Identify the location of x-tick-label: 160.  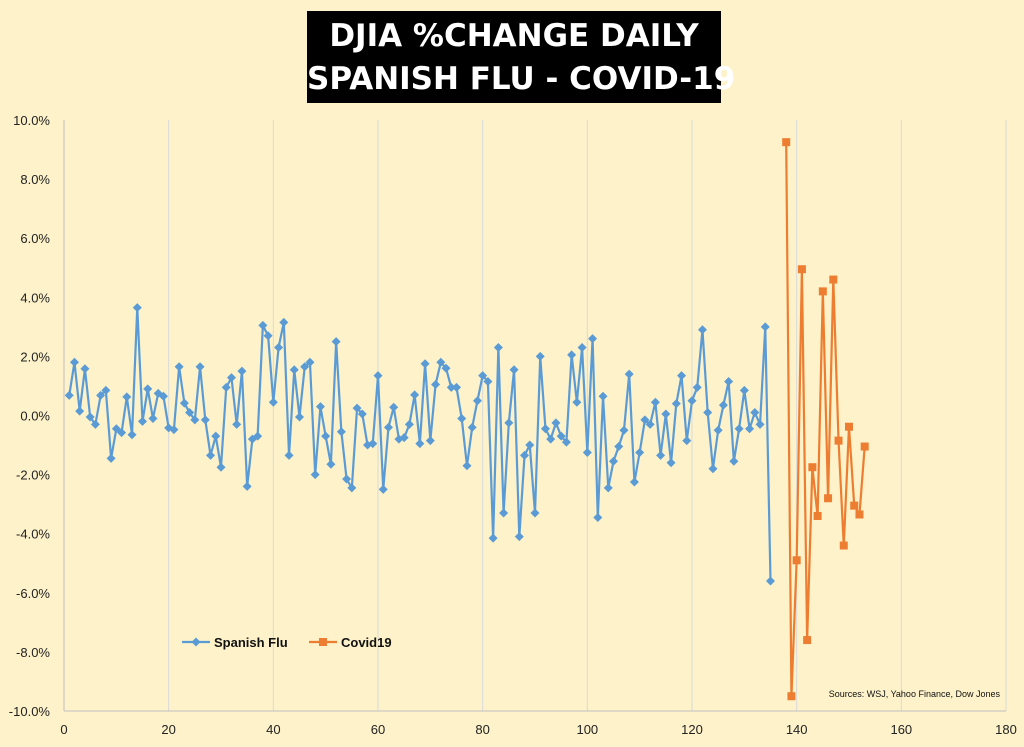
(901, 729).